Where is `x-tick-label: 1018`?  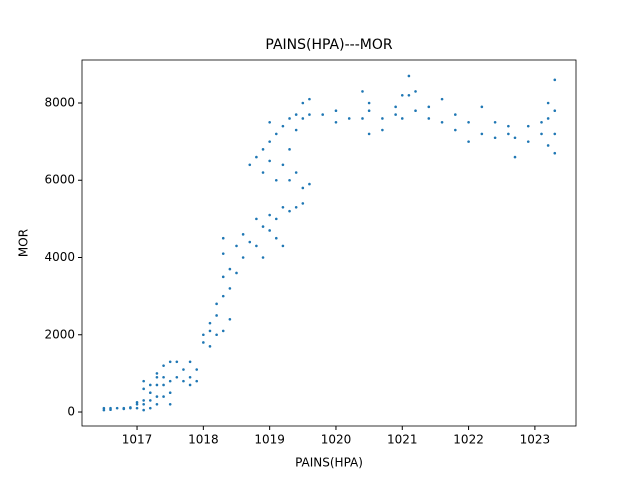
x-tick-label: 1018 is located at coordinates (203, 440).